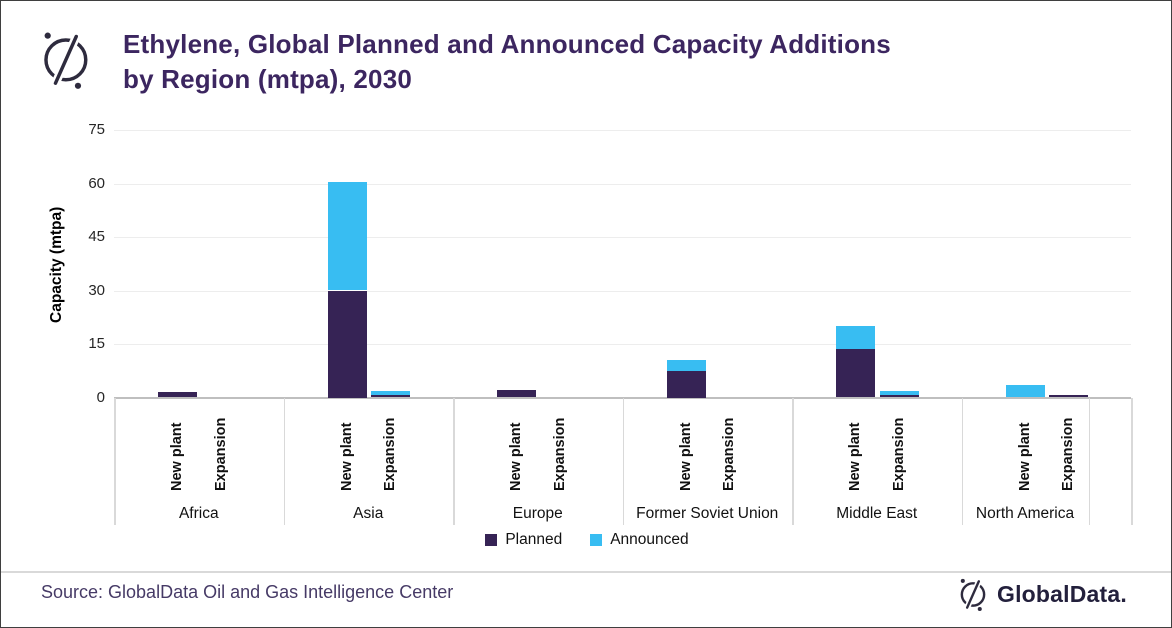  I want to click on y-tick-label-45: 45, so click(96, 236).